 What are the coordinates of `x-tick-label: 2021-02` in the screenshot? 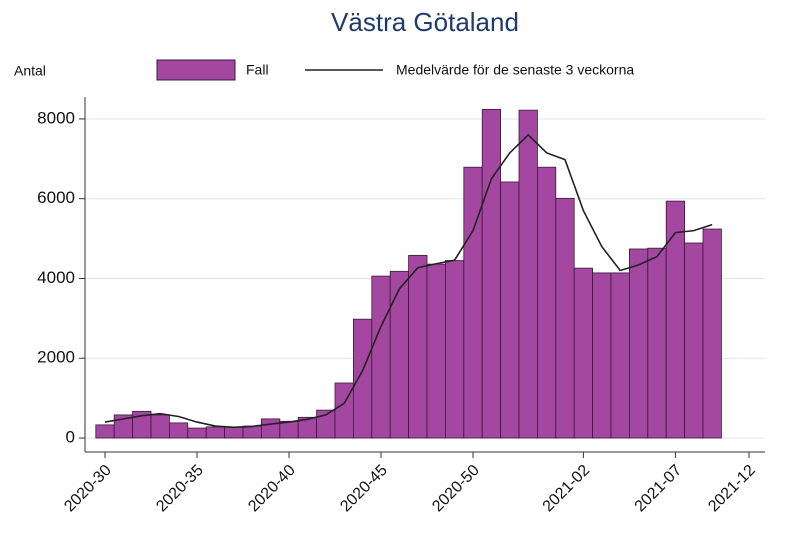 It's located at (567, 489).